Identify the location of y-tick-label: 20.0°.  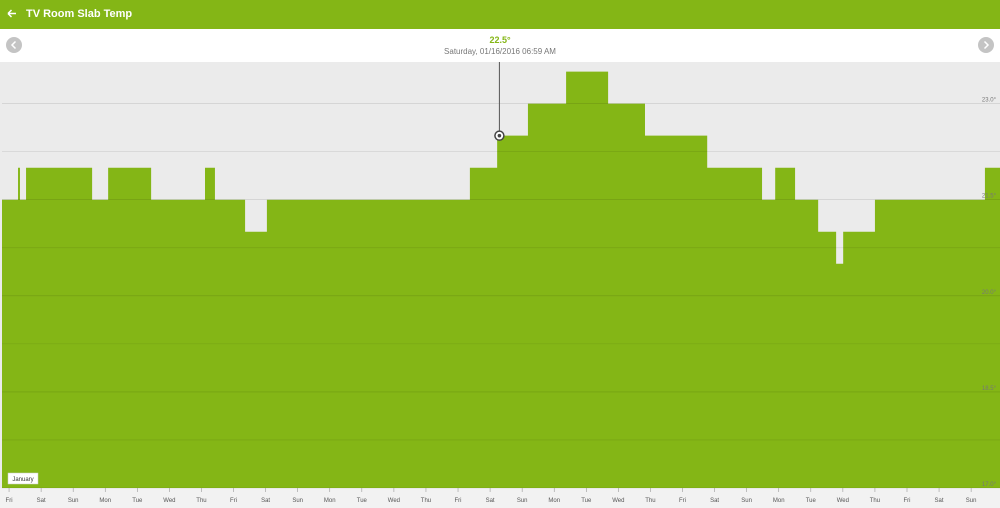
(989, 293).